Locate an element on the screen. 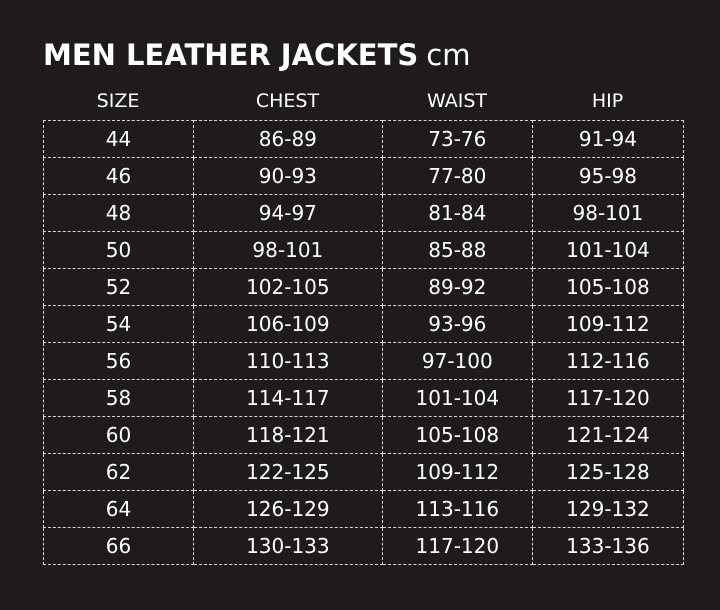 The height and width of the screenshot is (610, 720). cell-size: 52 is located at coordinates (118, 287).